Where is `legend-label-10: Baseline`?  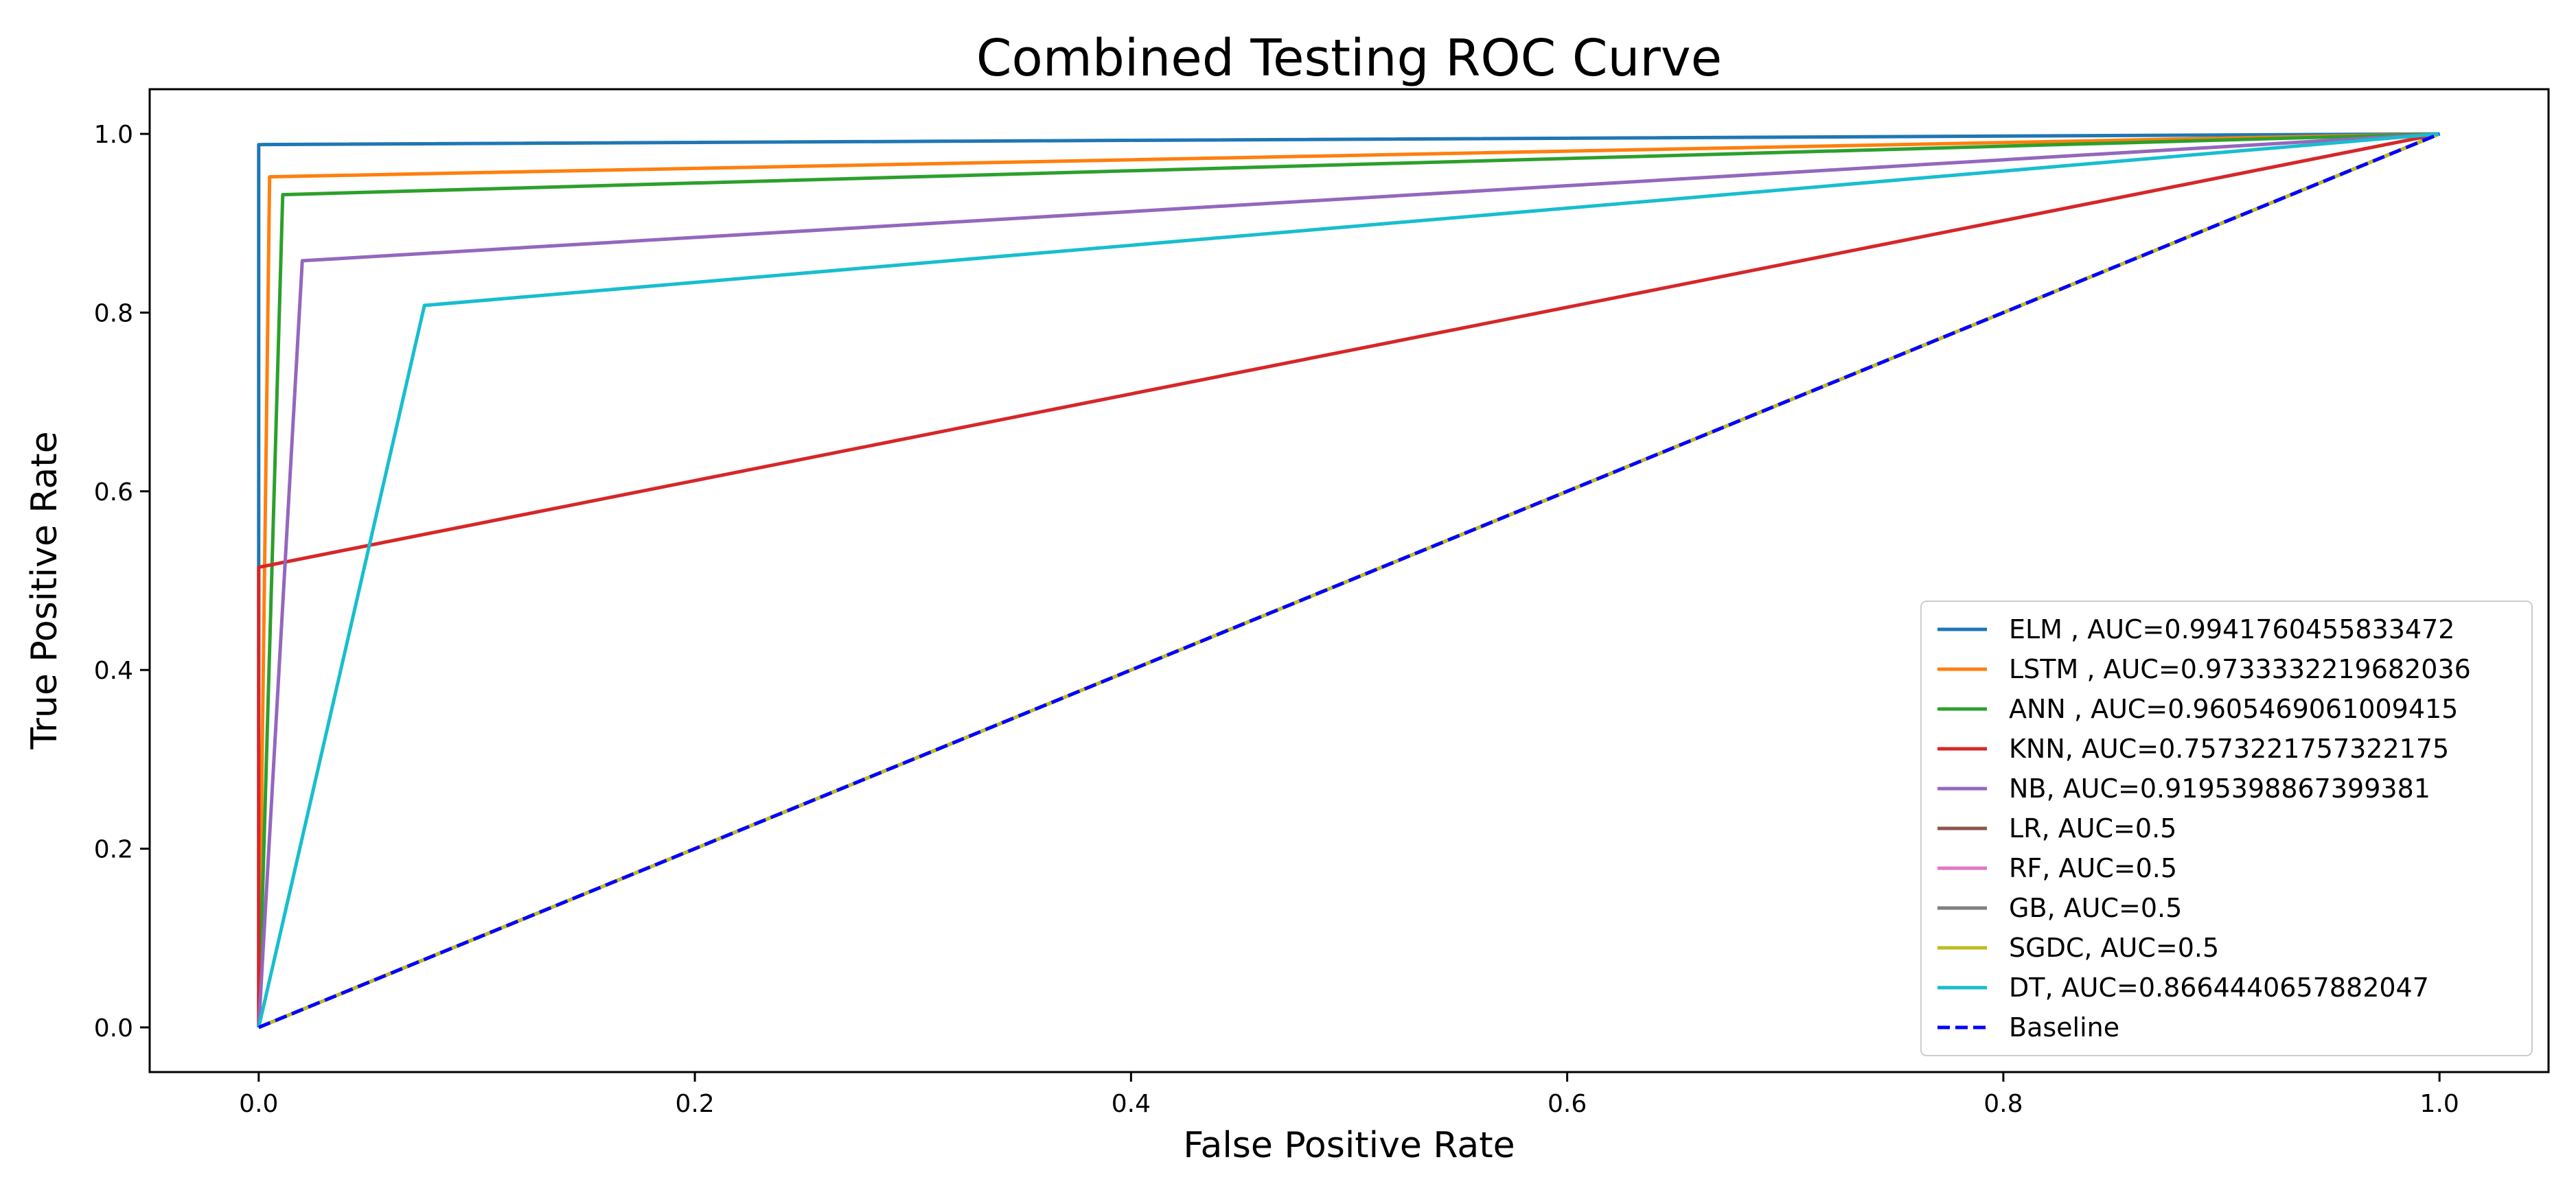 legend-label-10: Baseline is located at coordinates (2064, 1027).